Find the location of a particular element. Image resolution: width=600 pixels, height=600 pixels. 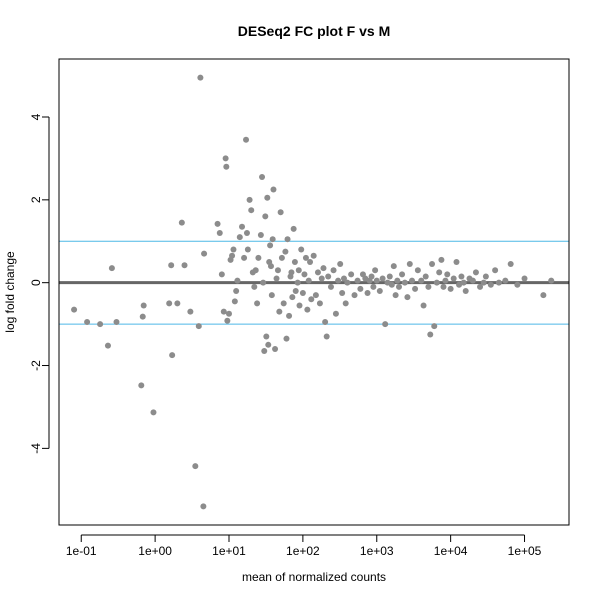

y-tick-label: -2 is located at coordinates (36, 365).